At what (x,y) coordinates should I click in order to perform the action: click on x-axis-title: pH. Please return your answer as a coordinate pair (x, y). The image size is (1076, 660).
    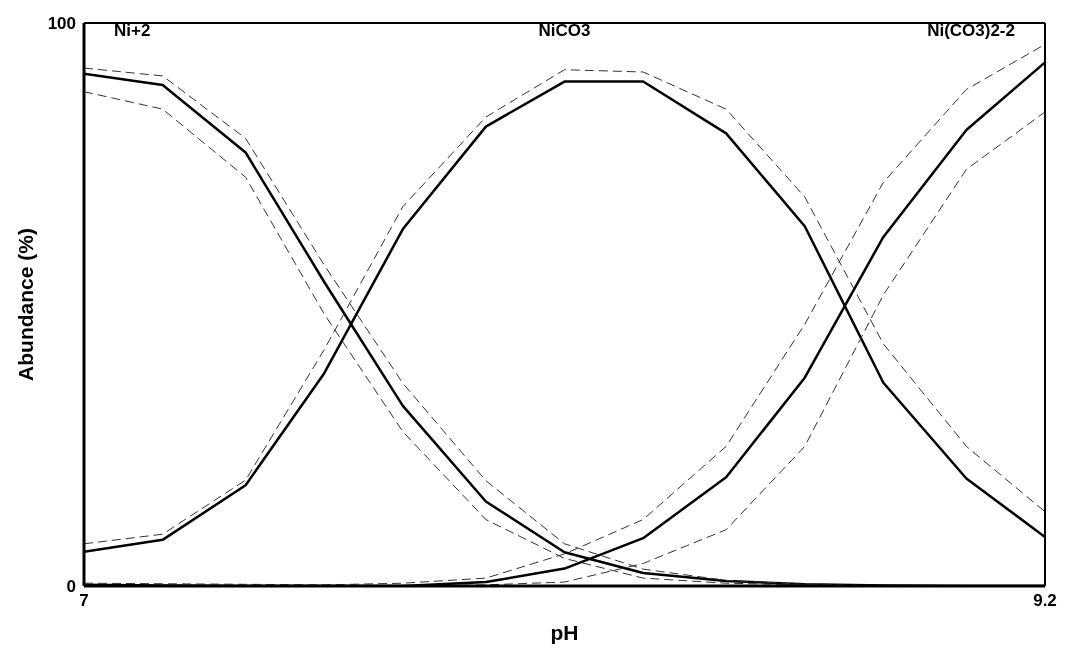
    Looking at the image, I should click on (564, 632).